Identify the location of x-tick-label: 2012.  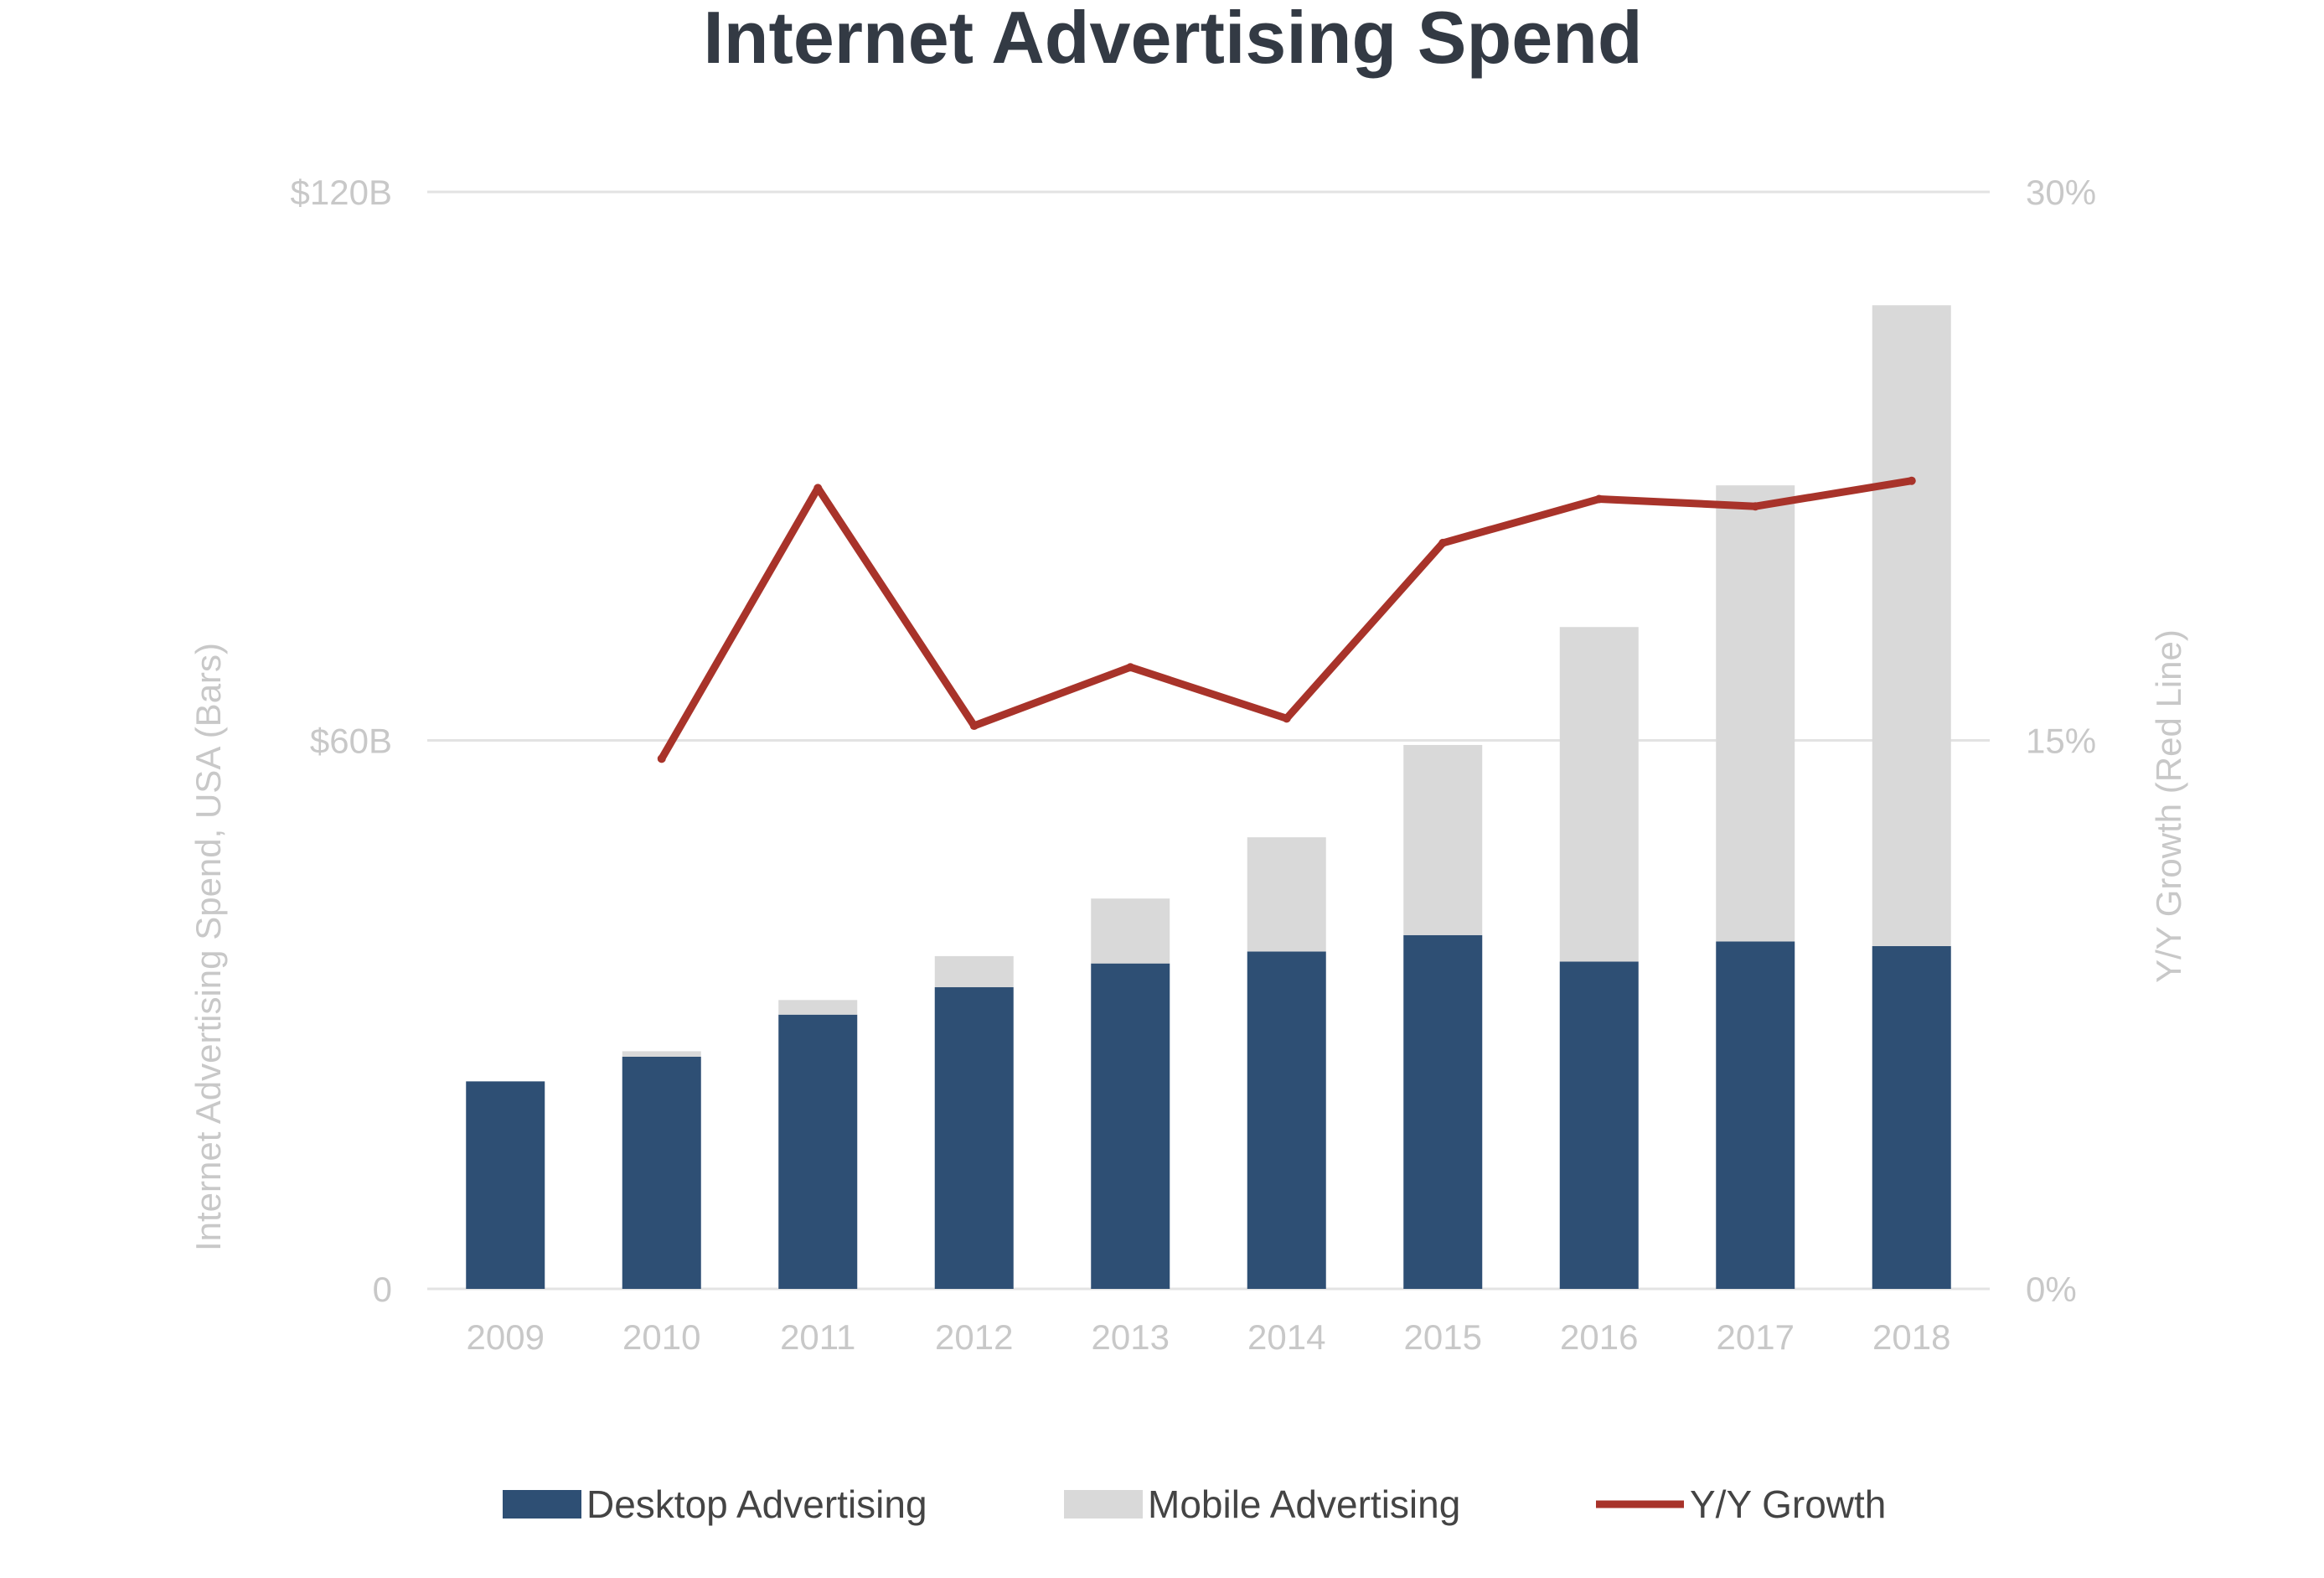
(974, 1337).